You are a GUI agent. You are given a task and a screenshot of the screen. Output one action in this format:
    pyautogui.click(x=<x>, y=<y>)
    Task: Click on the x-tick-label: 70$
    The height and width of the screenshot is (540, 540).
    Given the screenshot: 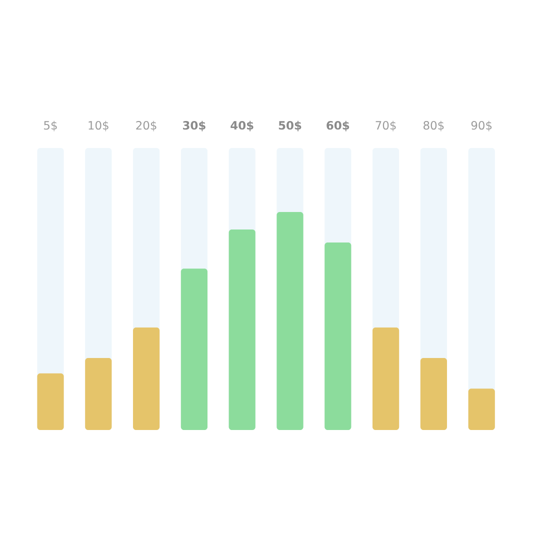 What is the action you would take?
    pyautogui.click(x=386, y=126)
    